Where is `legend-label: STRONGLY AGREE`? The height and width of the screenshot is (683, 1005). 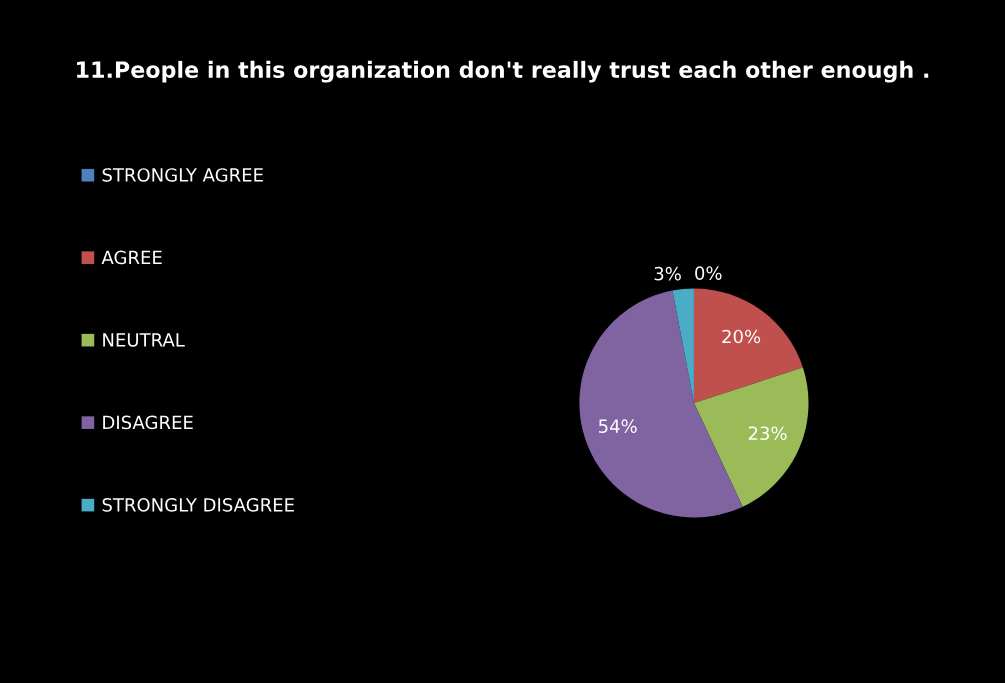 legend-label: STRONGLY AGREE is located at coordinates (182, 175).